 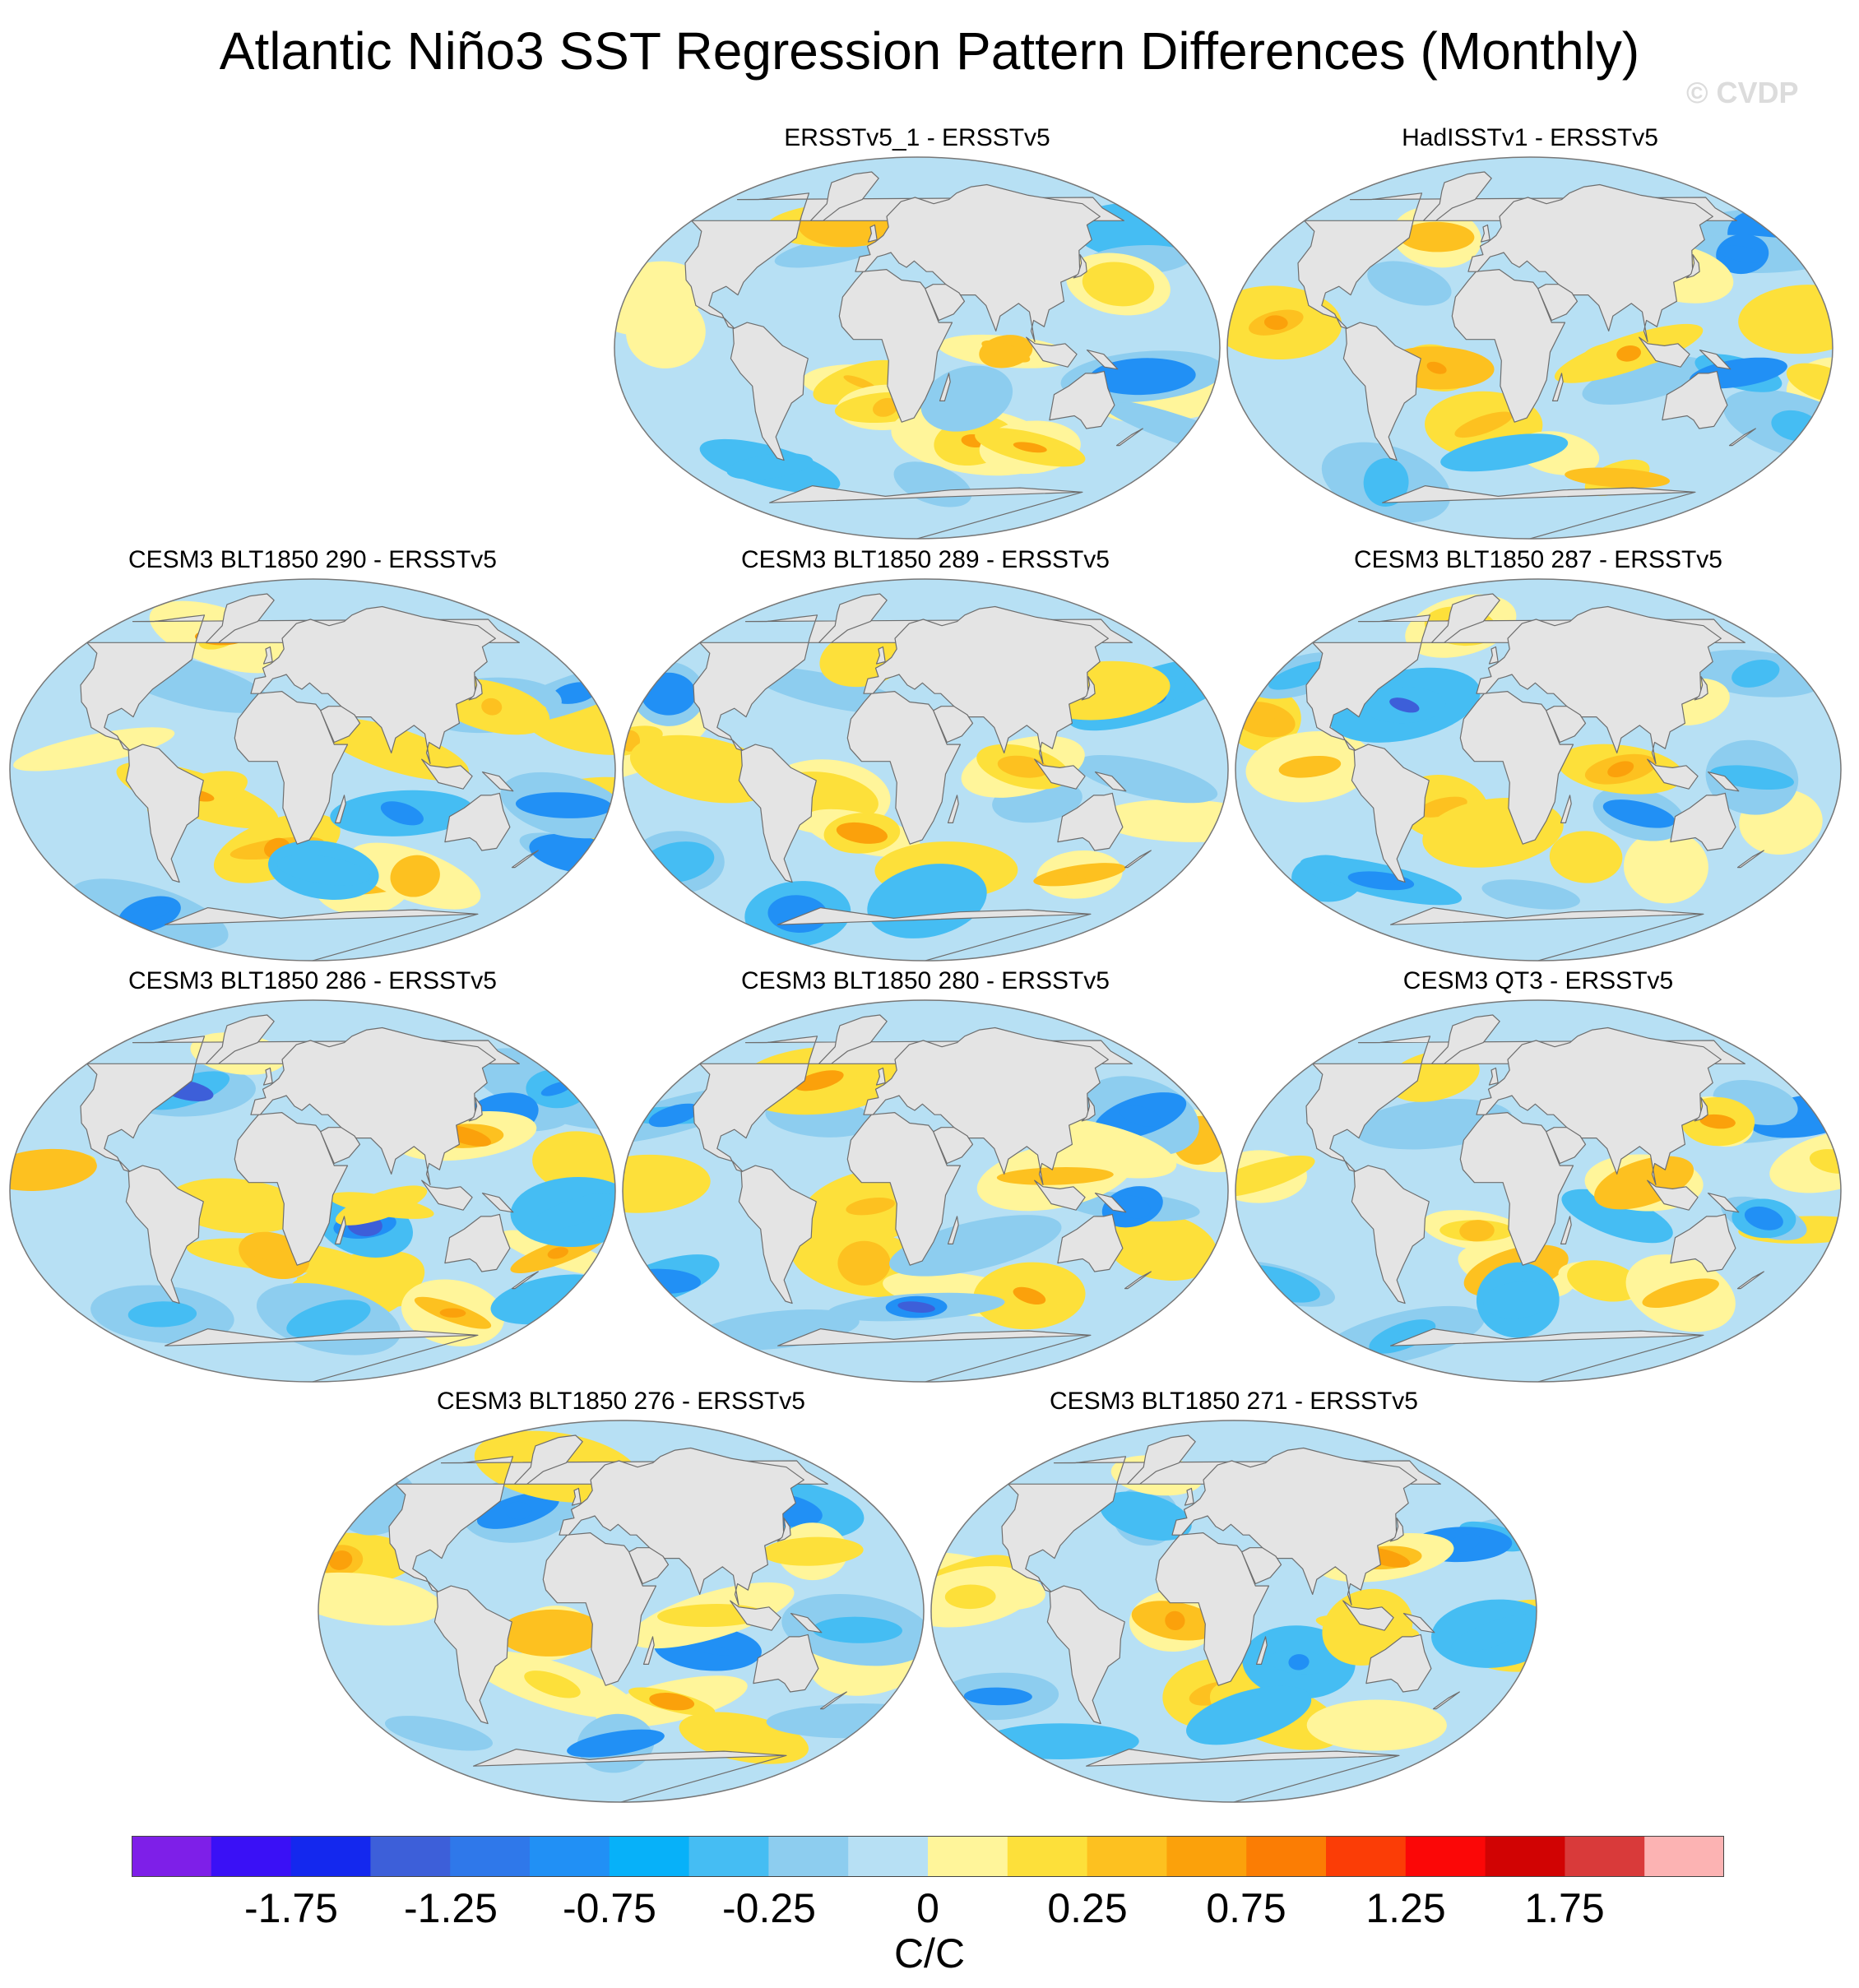 I want to click on colorbar-tick-label: -1.25, so click(x=451, y=1908).